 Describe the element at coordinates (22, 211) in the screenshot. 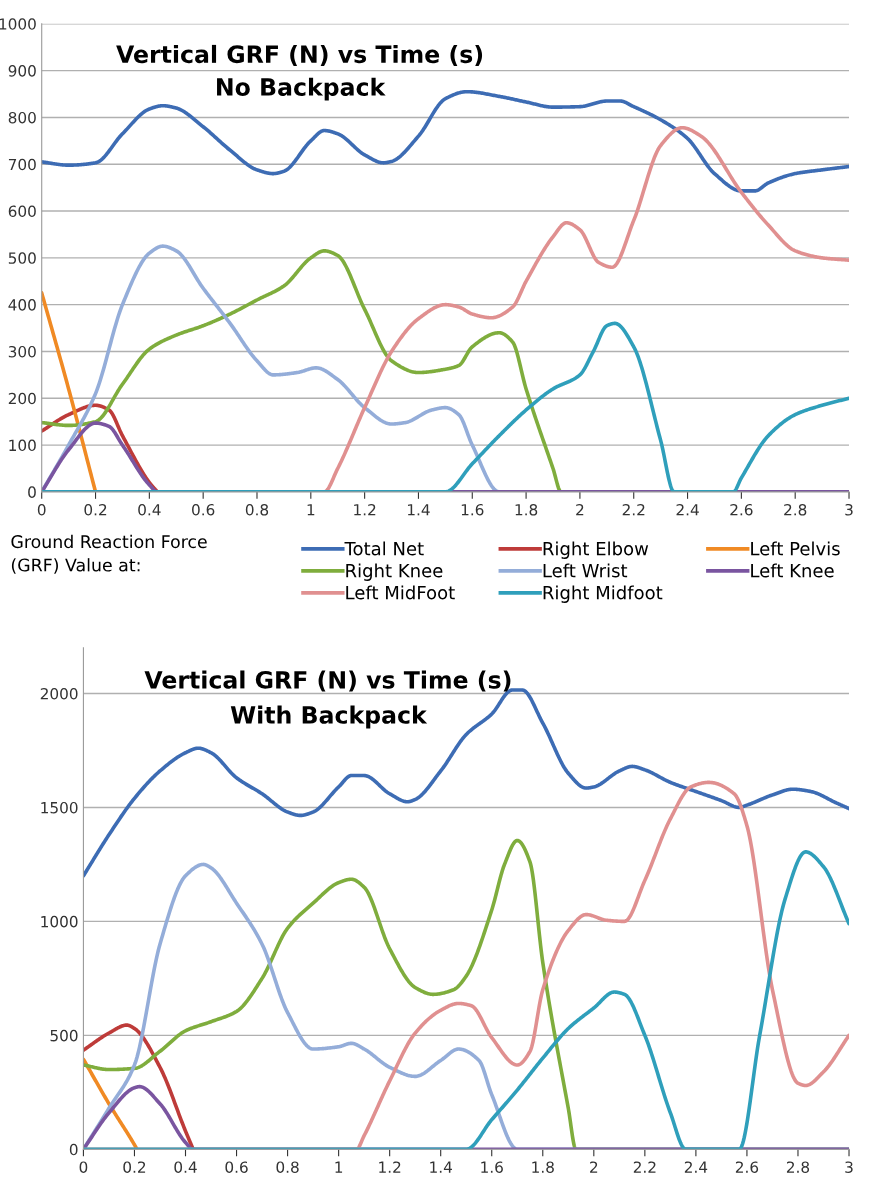

I see `y-tick-label: 600` at that location.